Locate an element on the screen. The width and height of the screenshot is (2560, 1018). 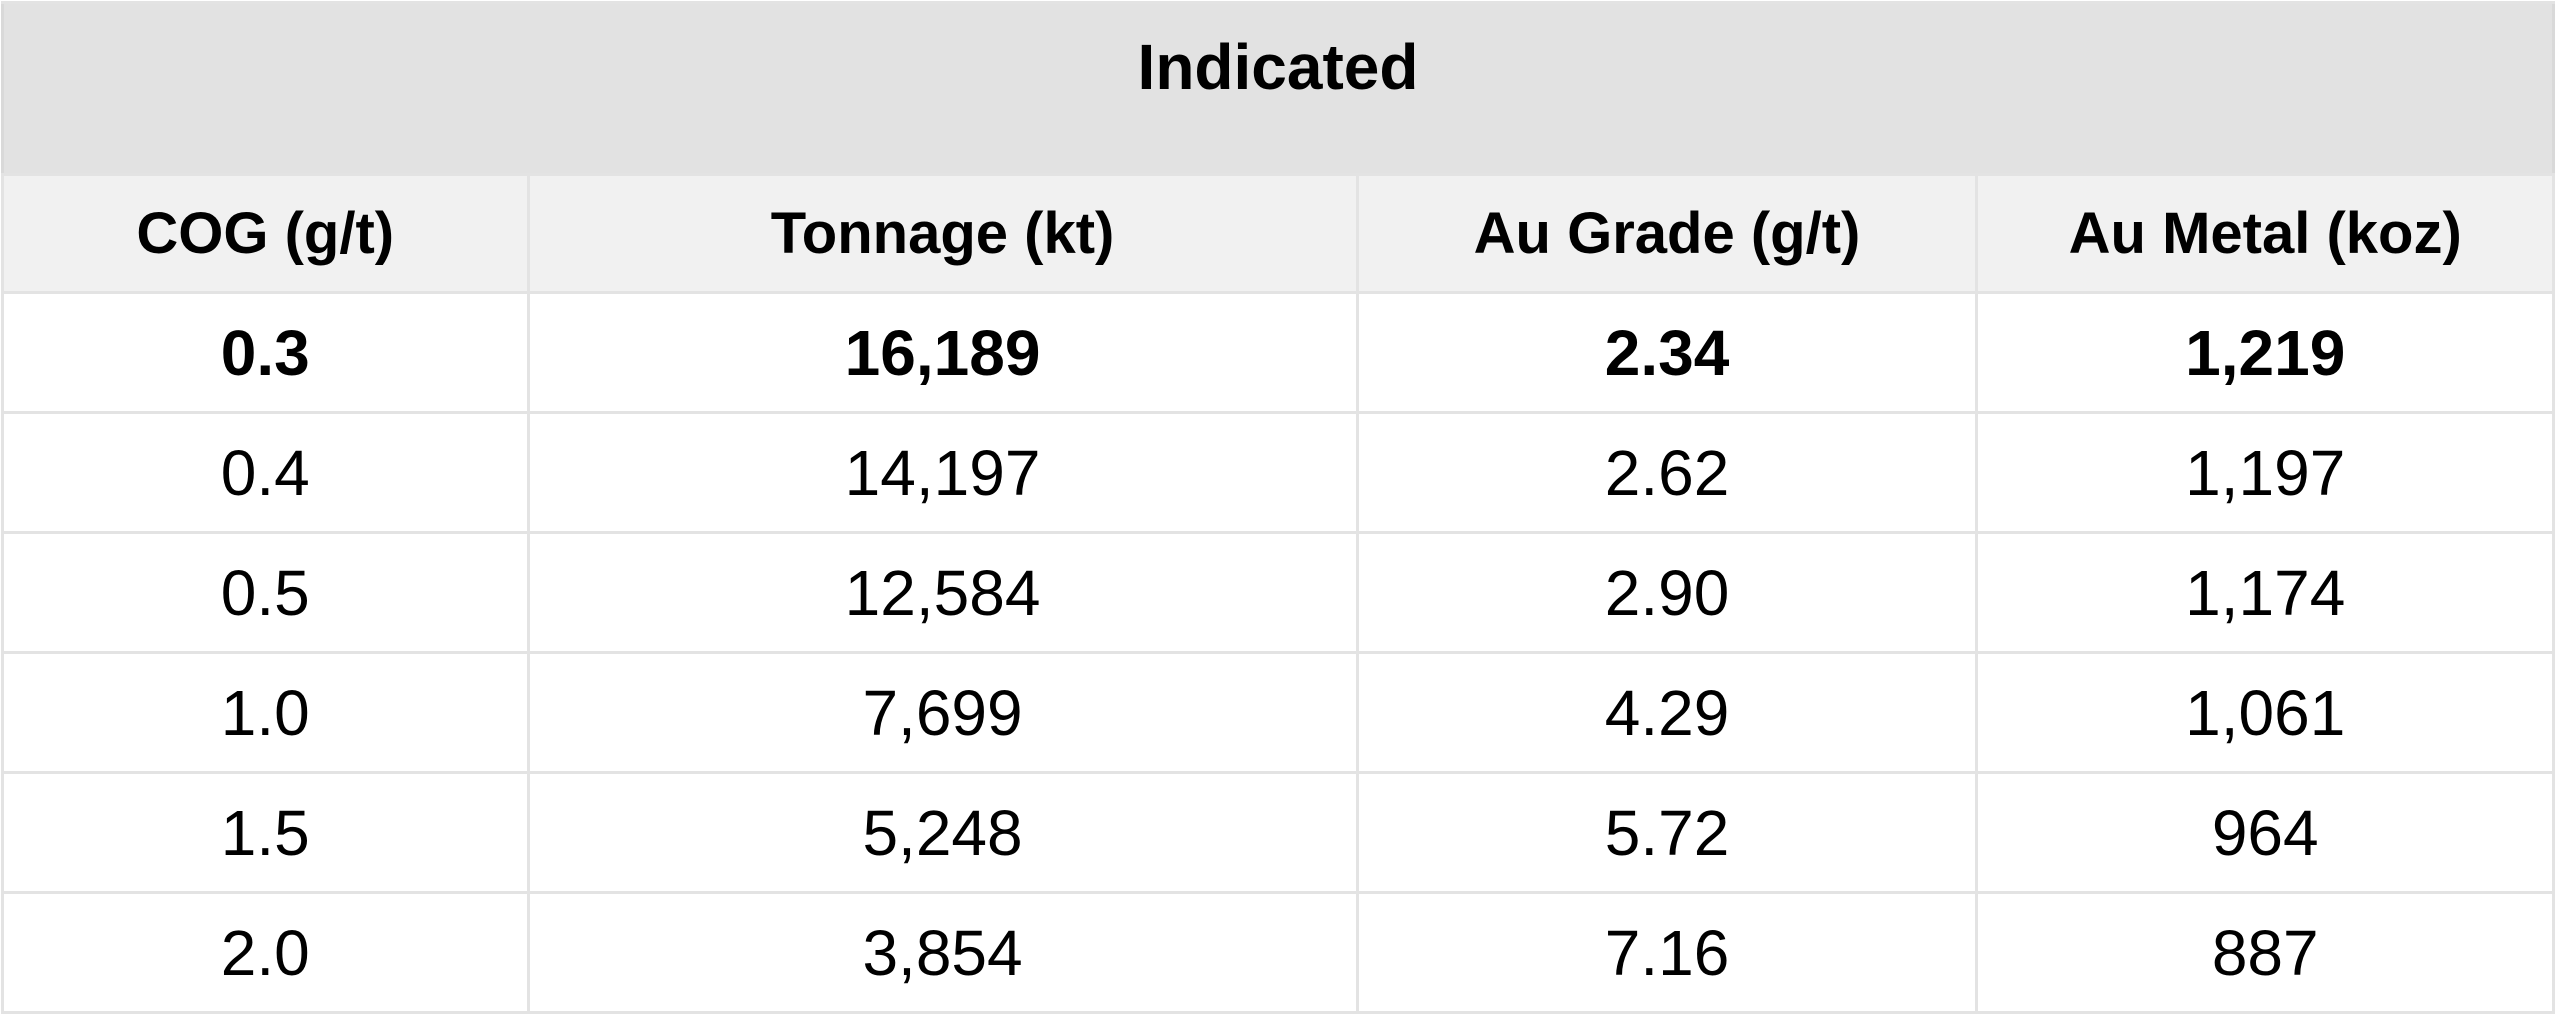
cell-metal: 887 is located at coordinates (2265, 952).